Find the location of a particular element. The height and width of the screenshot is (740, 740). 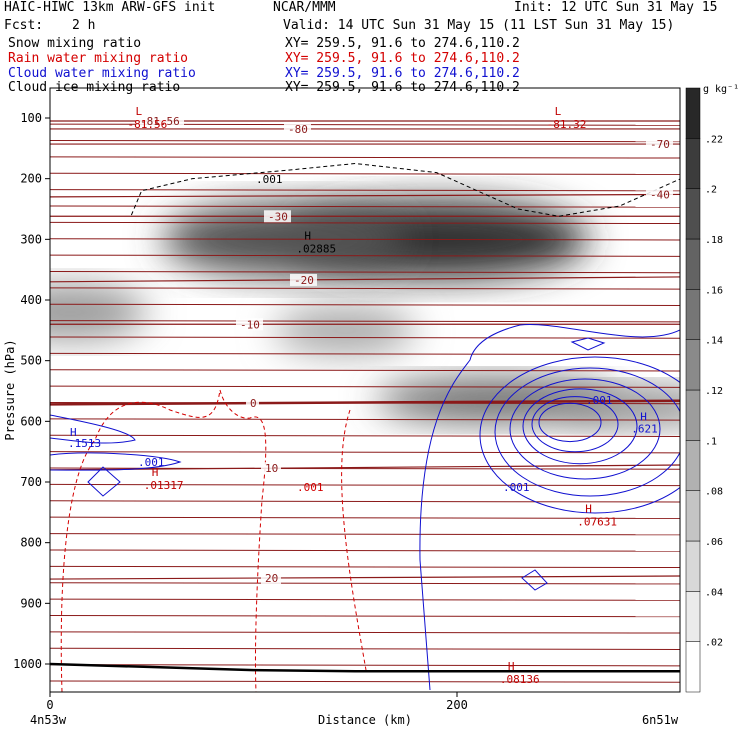

fcst-label: Fcst: is located at coordinates (24, 25).